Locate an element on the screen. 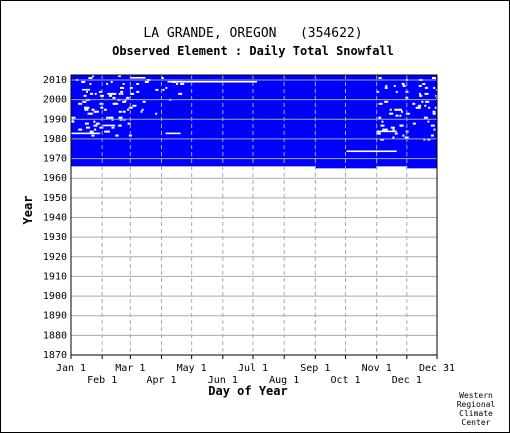  y-tick-label-1890: 1890 is located at coordinates (55, 316).